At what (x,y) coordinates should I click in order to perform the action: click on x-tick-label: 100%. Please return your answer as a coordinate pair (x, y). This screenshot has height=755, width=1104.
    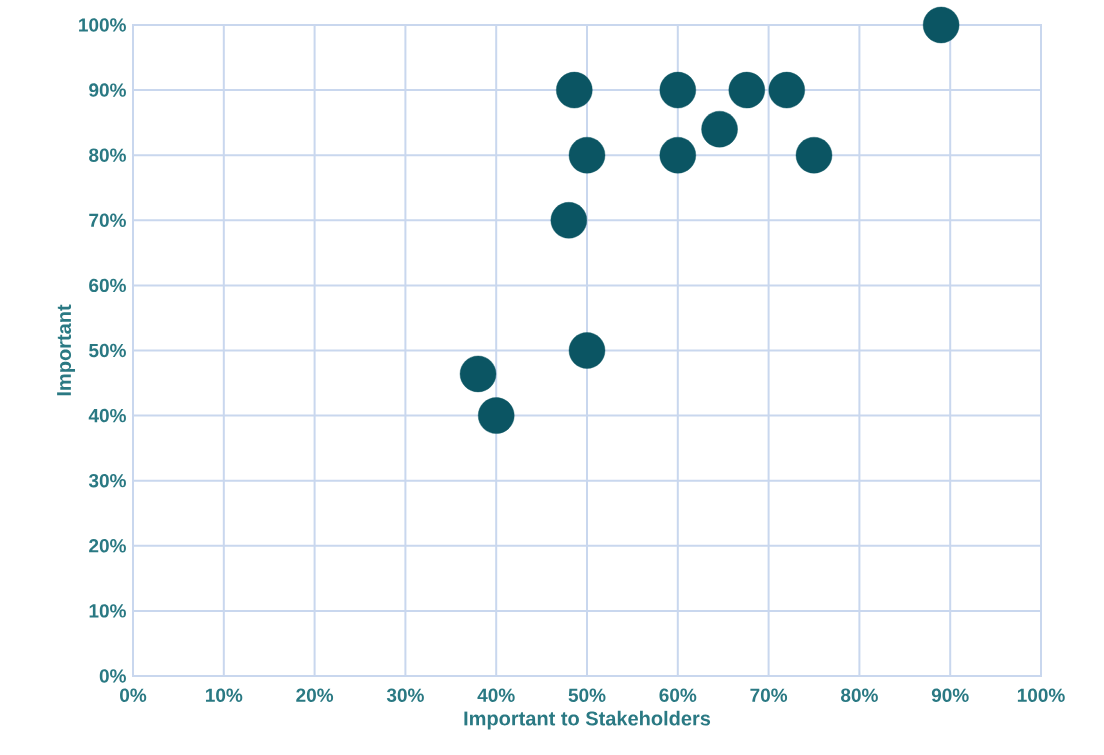
    Looking at the image, I should click on (1041, 695).